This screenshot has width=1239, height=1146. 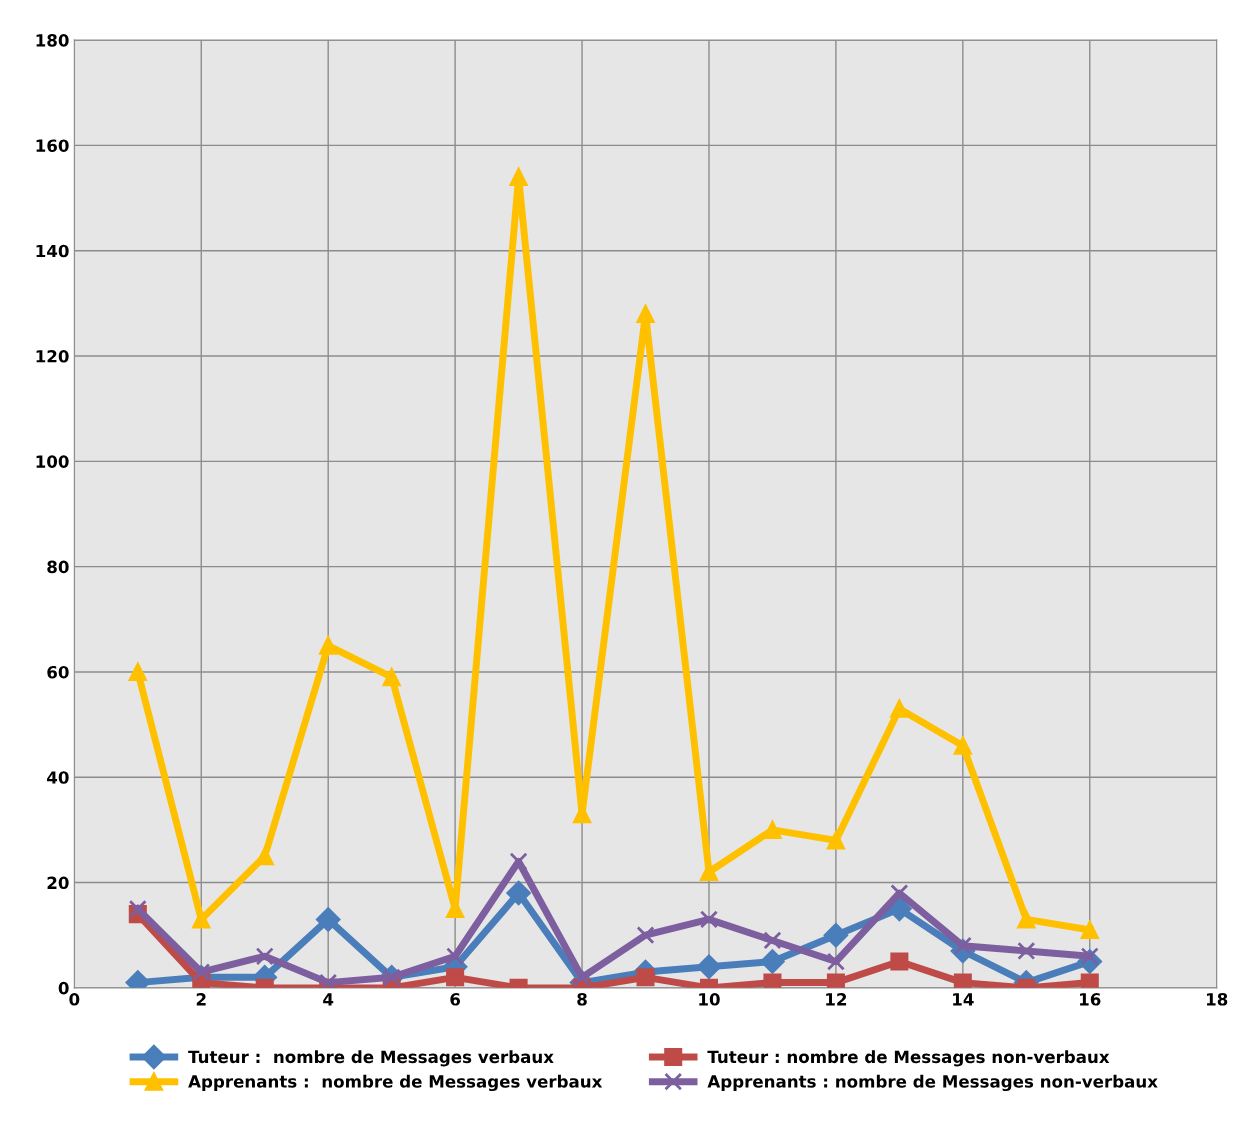 I want to click on y-tick-label: 80, so click(x=58, y=567).